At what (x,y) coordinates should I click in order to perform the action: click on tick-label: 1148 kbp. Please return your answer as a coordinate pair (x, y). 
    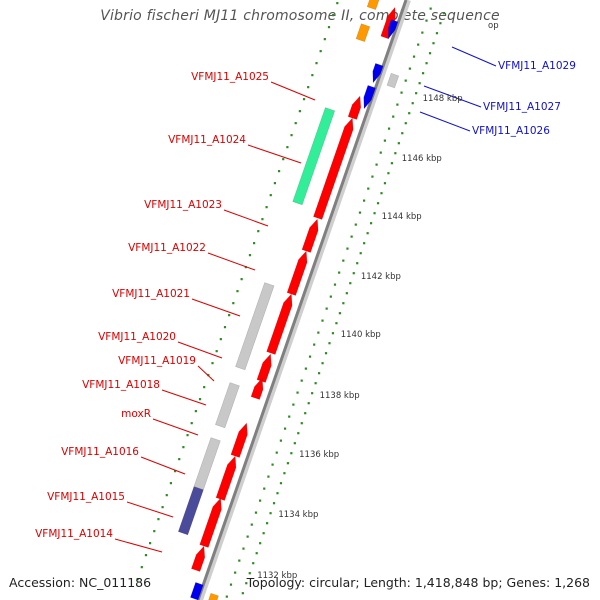
    Looking at the image, I should click on (443, 99).